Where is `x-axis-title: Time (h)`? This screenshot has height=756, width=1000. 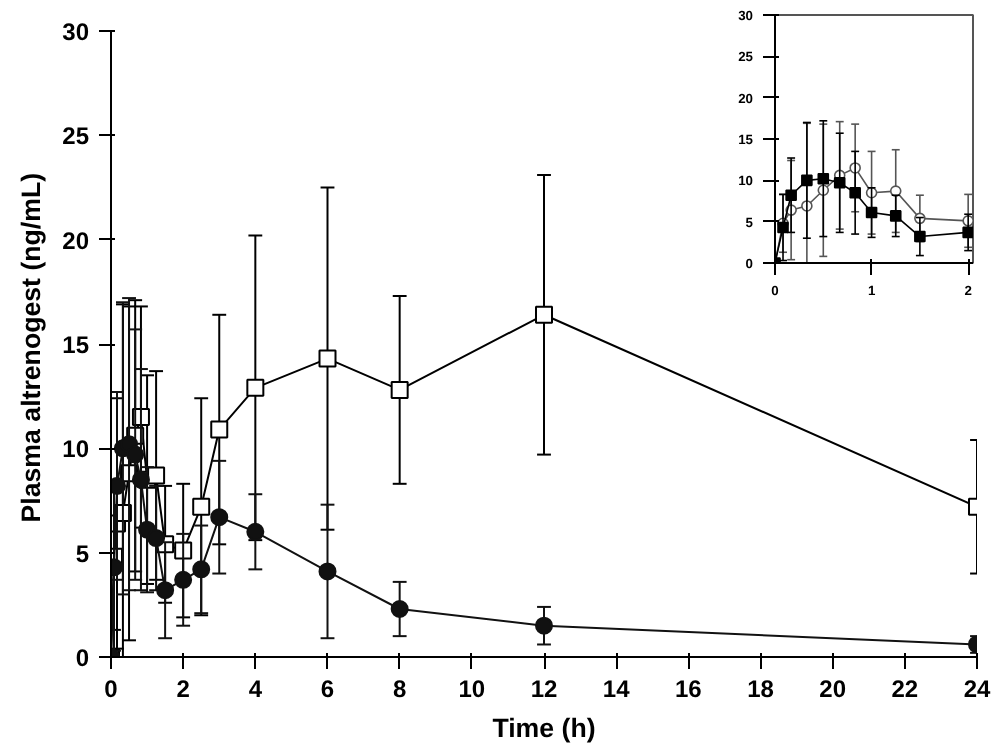 x-axis-title: Time (h) is located at coordinates (544, 728).